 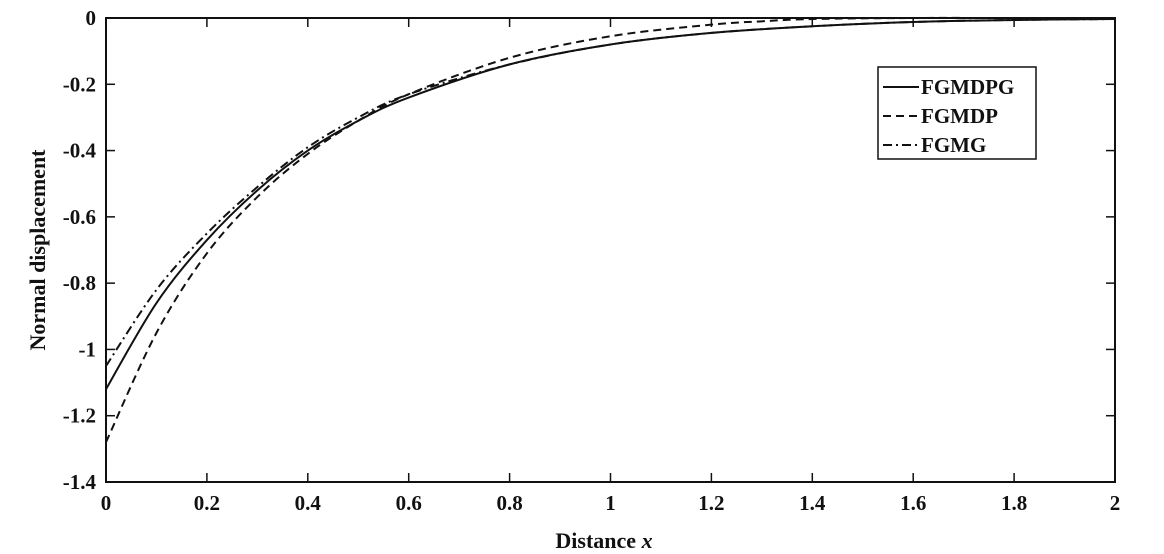 I want to click on x-tick-label: 1.4, so click(x=812, y=503).